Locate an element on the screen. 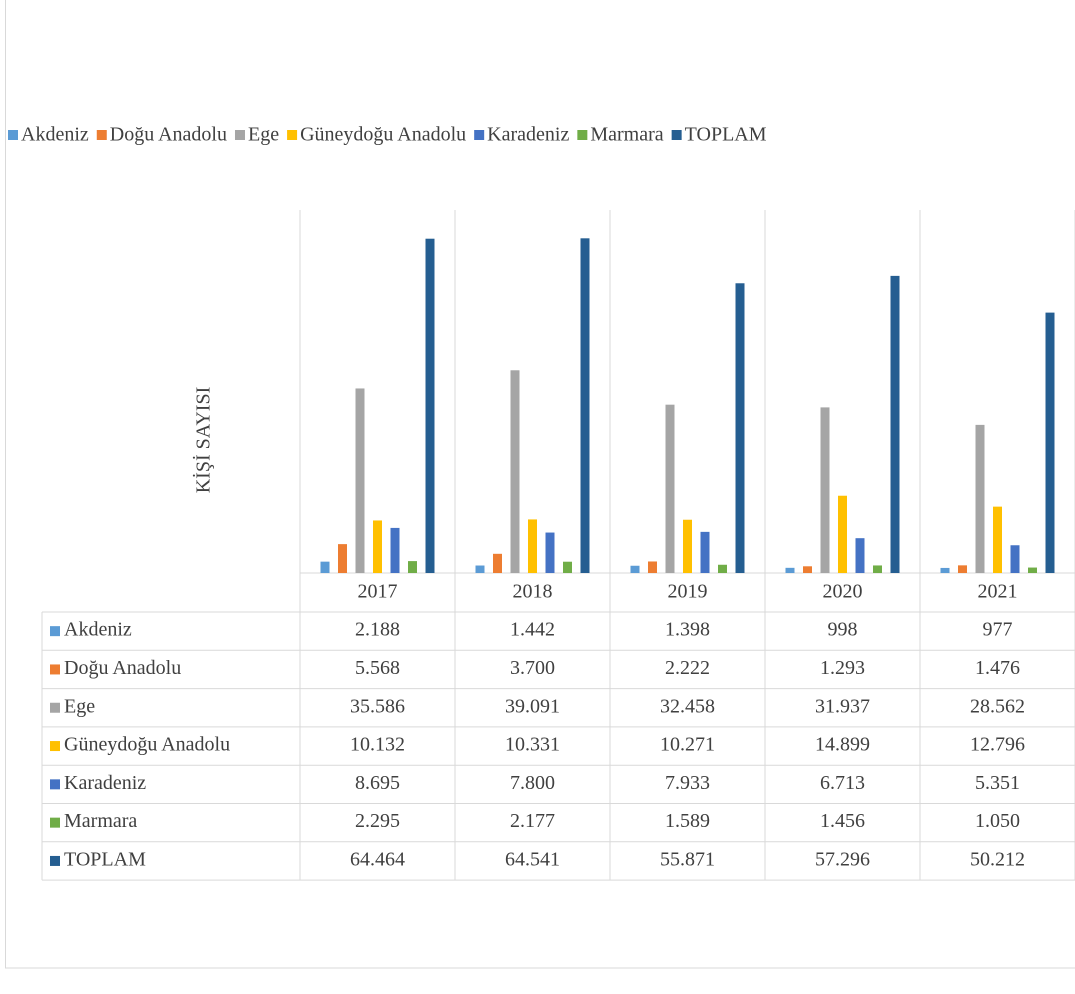  table-cell: 7.933 is located at coordinates (687, 783).